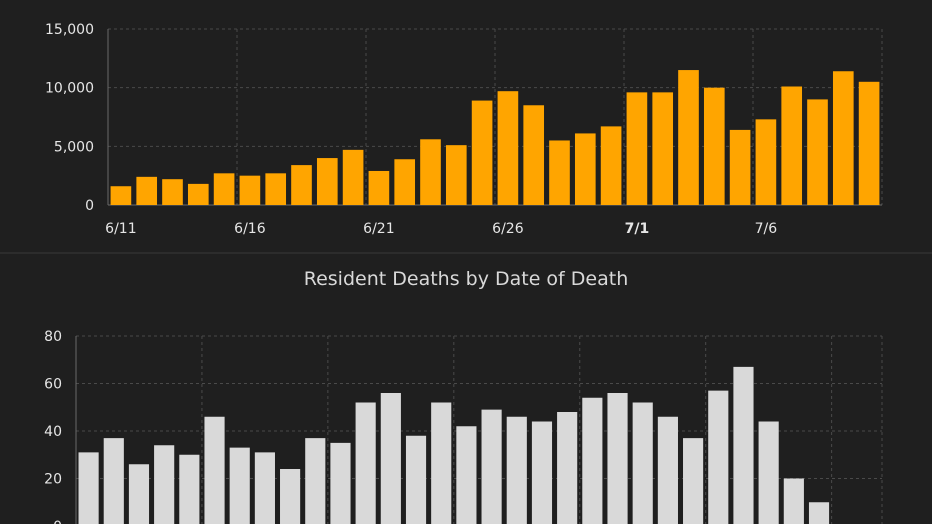  Describe the element at coordinates (637, 229) in the screenshot. I see `cases-x-tick-label: 7/1` at that location.